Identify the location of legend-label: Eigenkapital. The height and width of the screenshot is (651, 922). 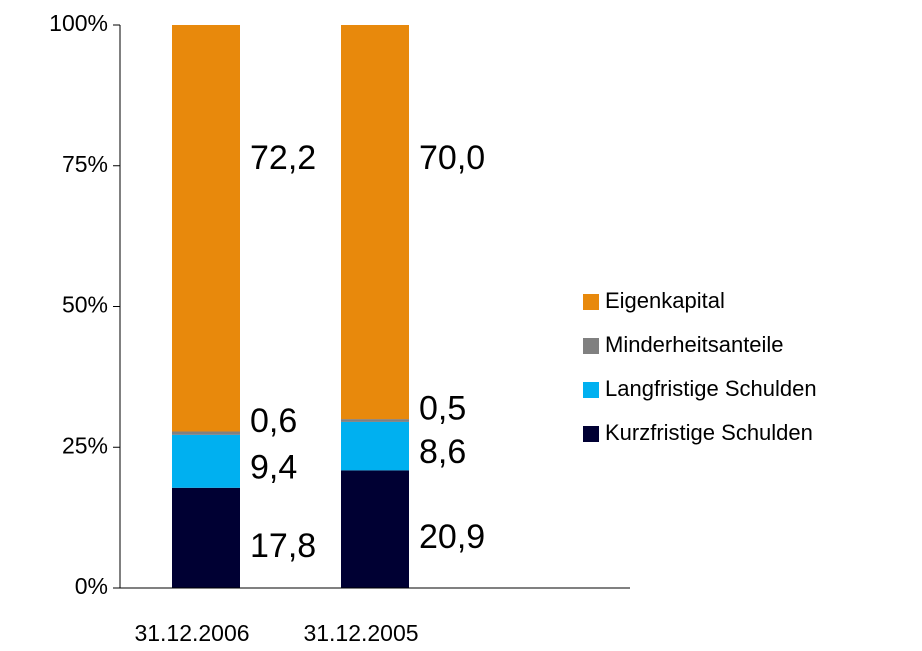
(665, 300).